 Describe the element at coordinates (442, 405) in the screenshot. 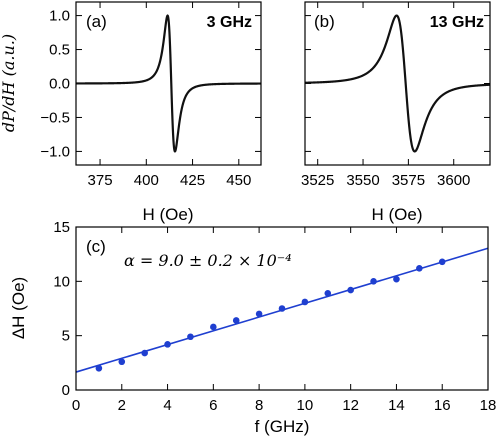

I see `c-xtick-label: 16` at that location.